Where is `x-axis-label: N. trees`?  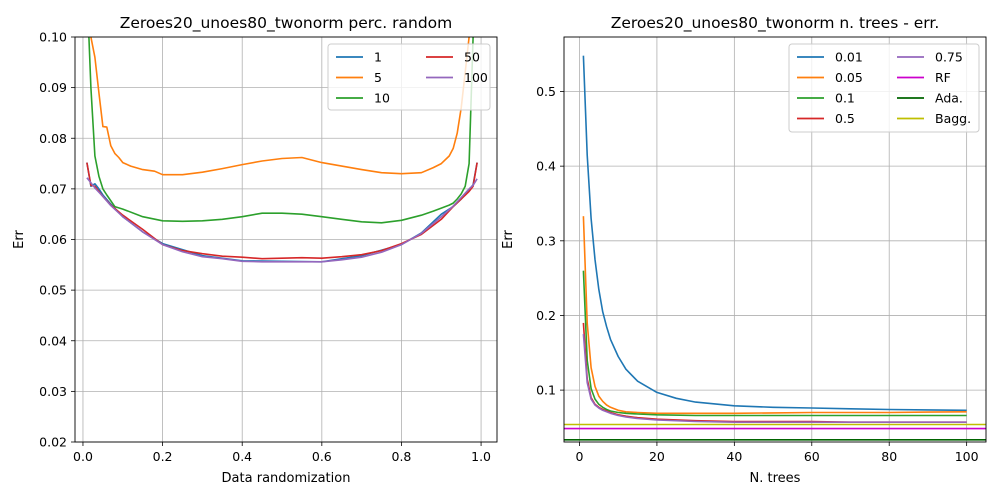
x-axis-label: N. trees is located at coordinates (775, 478).